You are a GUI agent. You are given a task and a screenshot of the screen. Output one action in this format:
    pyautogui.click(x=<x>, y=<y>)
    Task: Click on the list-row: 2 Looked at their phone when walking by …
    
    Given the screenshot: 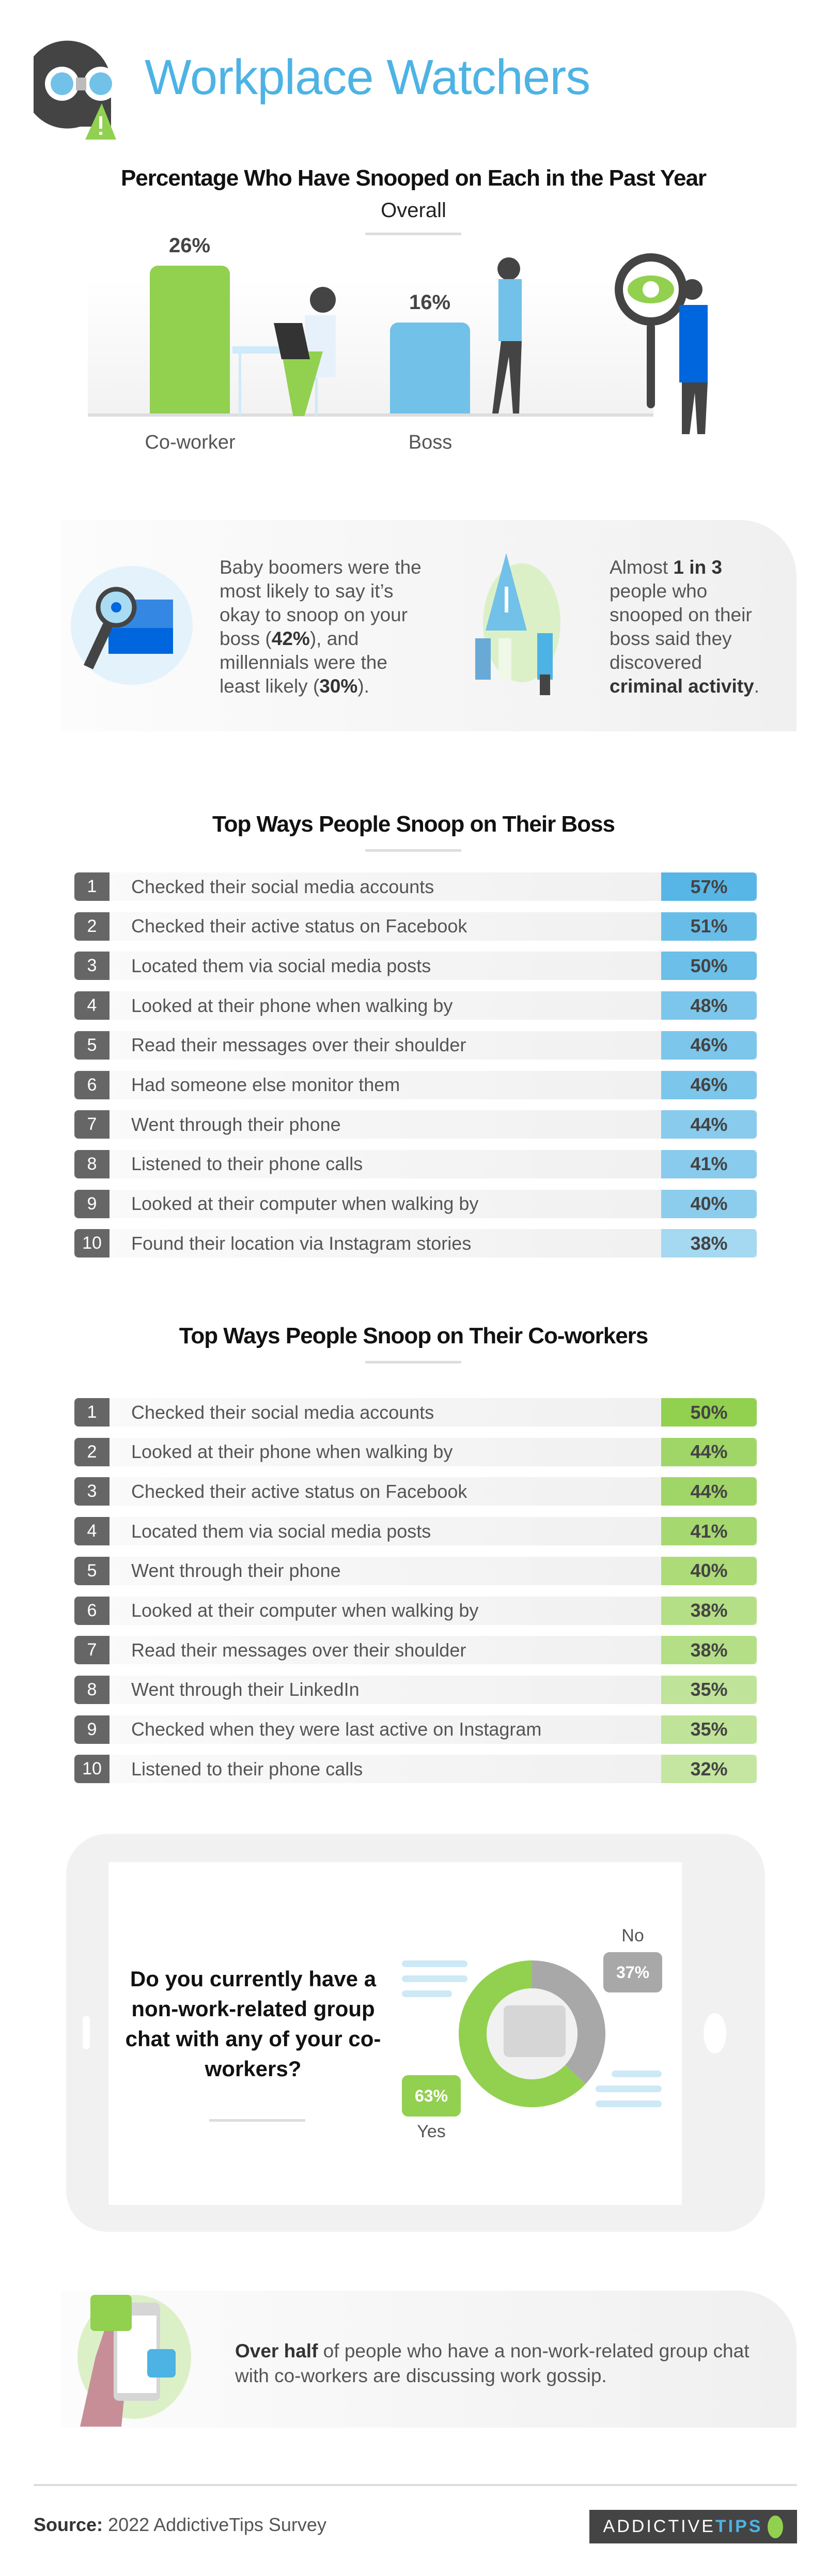 What is the action you would take?
    pyautogui.click(x=415, y=1451)
    